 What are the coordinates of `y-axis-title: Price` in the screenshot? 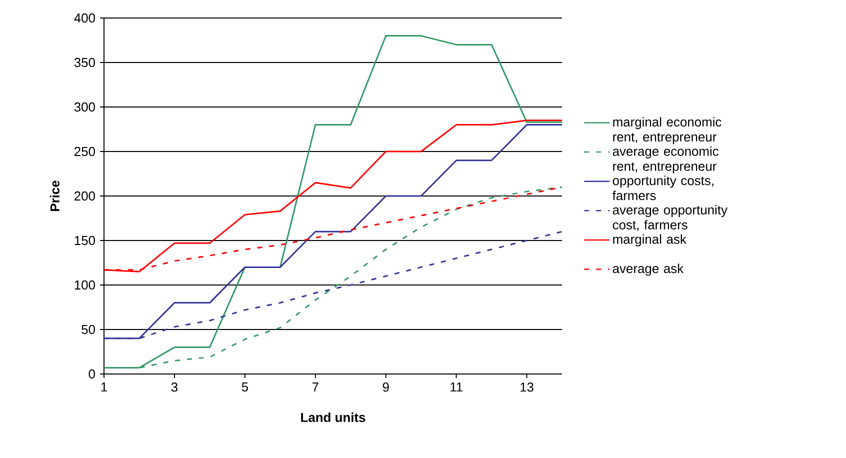 It's located at (55, 195).